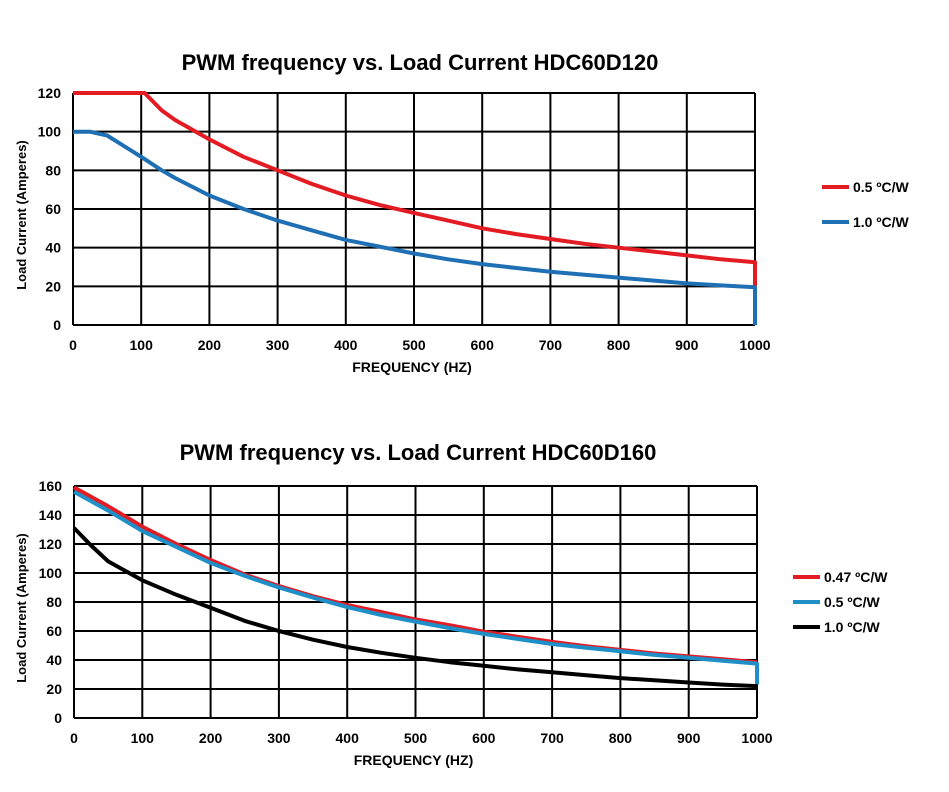 The height and width of the screenshot is (792, 949). What do you see at coordinates (856, 577) in the screenshot?
I see `legend-label: 0.47 ºC/W` at bounding box center [856, 577].